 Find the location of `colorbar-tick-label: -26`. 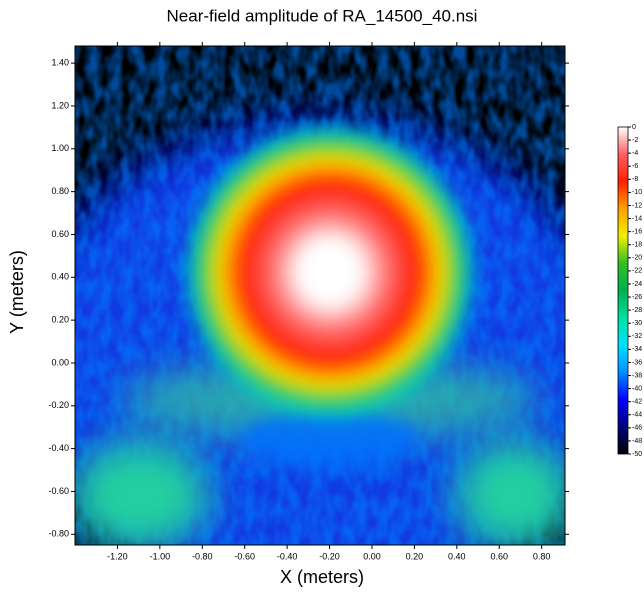

colorbar-tick-label: -26 is located at coordinates (637, 297).